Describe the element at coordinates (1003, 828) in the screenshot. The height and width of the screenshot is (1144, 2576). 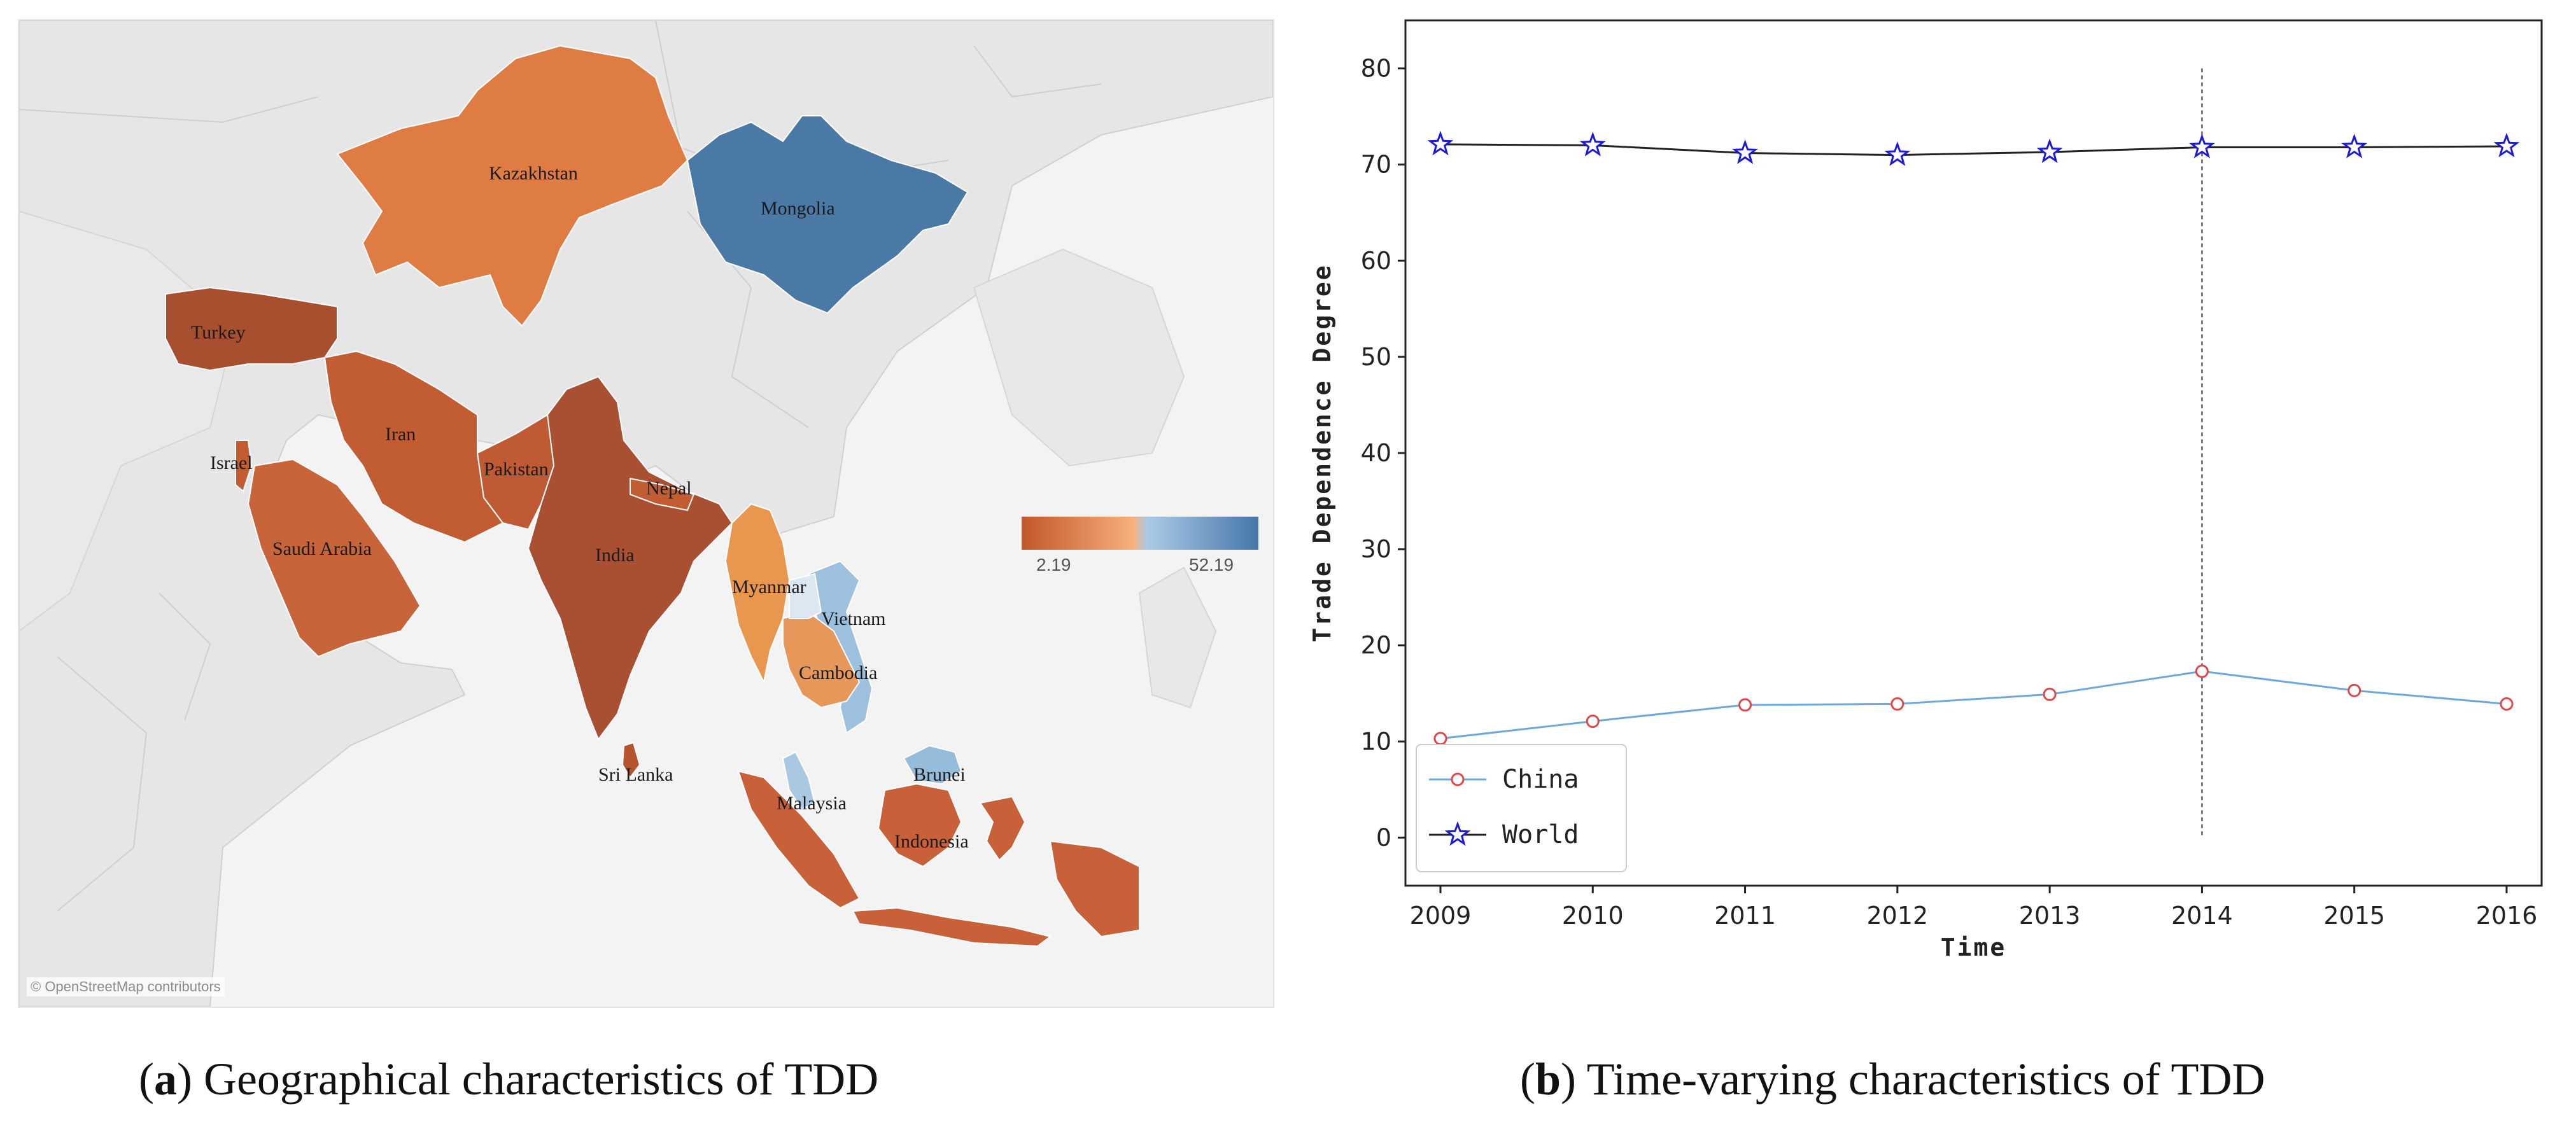
I see `country-indonesia-sulawesi` at that location.